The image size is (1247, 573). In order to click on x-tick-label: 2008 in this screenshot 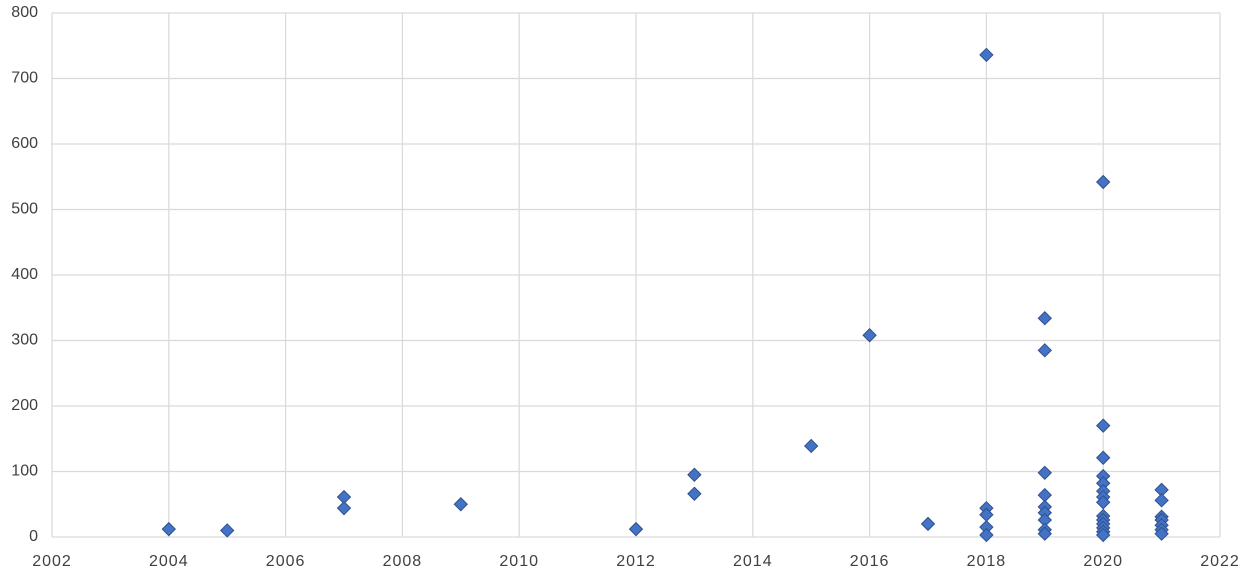, I will do `click(403, 561)`.